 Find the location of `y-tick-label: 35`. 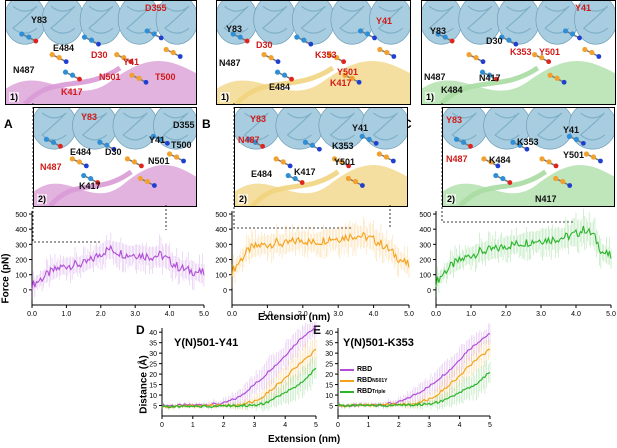

y-tick-label: 35 is located at coordinates (329, 344).